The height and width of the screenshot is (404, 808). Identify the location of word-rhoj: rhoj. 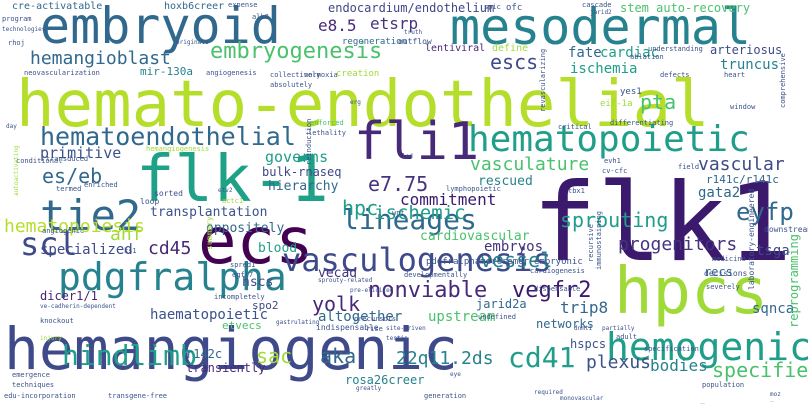
(16, 43).